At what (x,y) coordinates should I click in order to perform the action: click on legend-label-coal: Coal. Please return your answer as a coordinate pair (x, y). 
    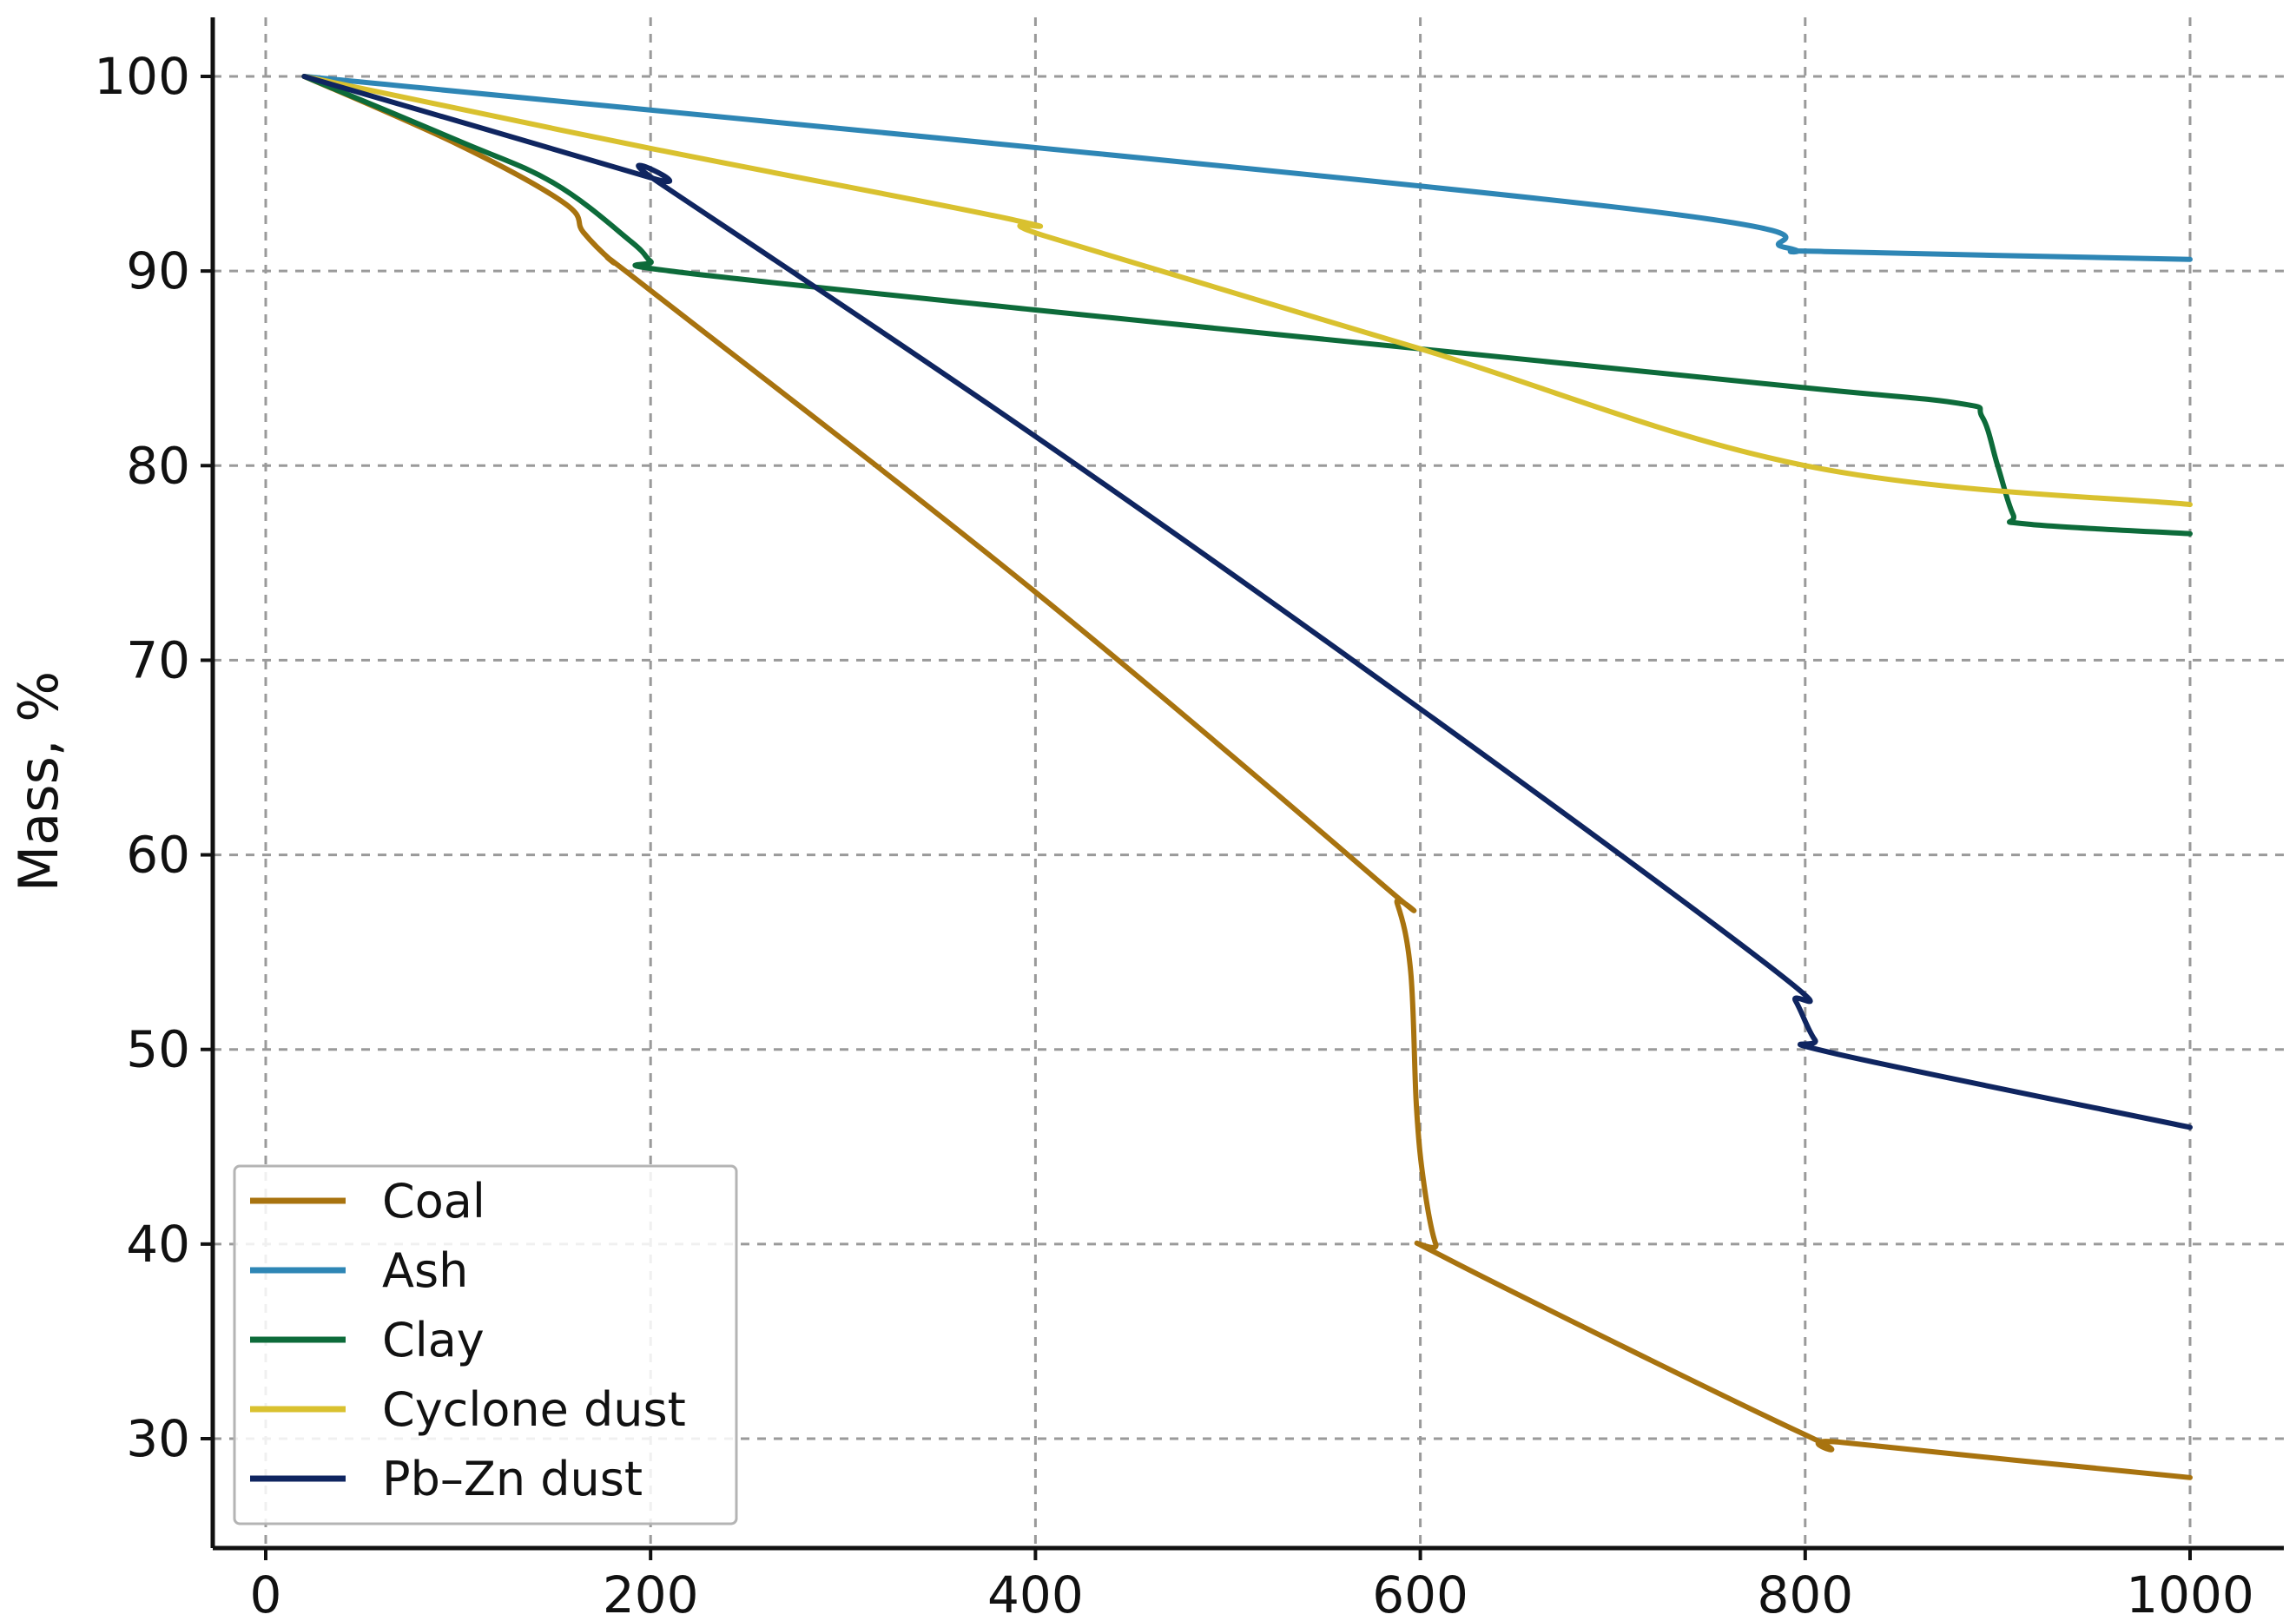
    Looking at the image, I should click on (433, 1201).